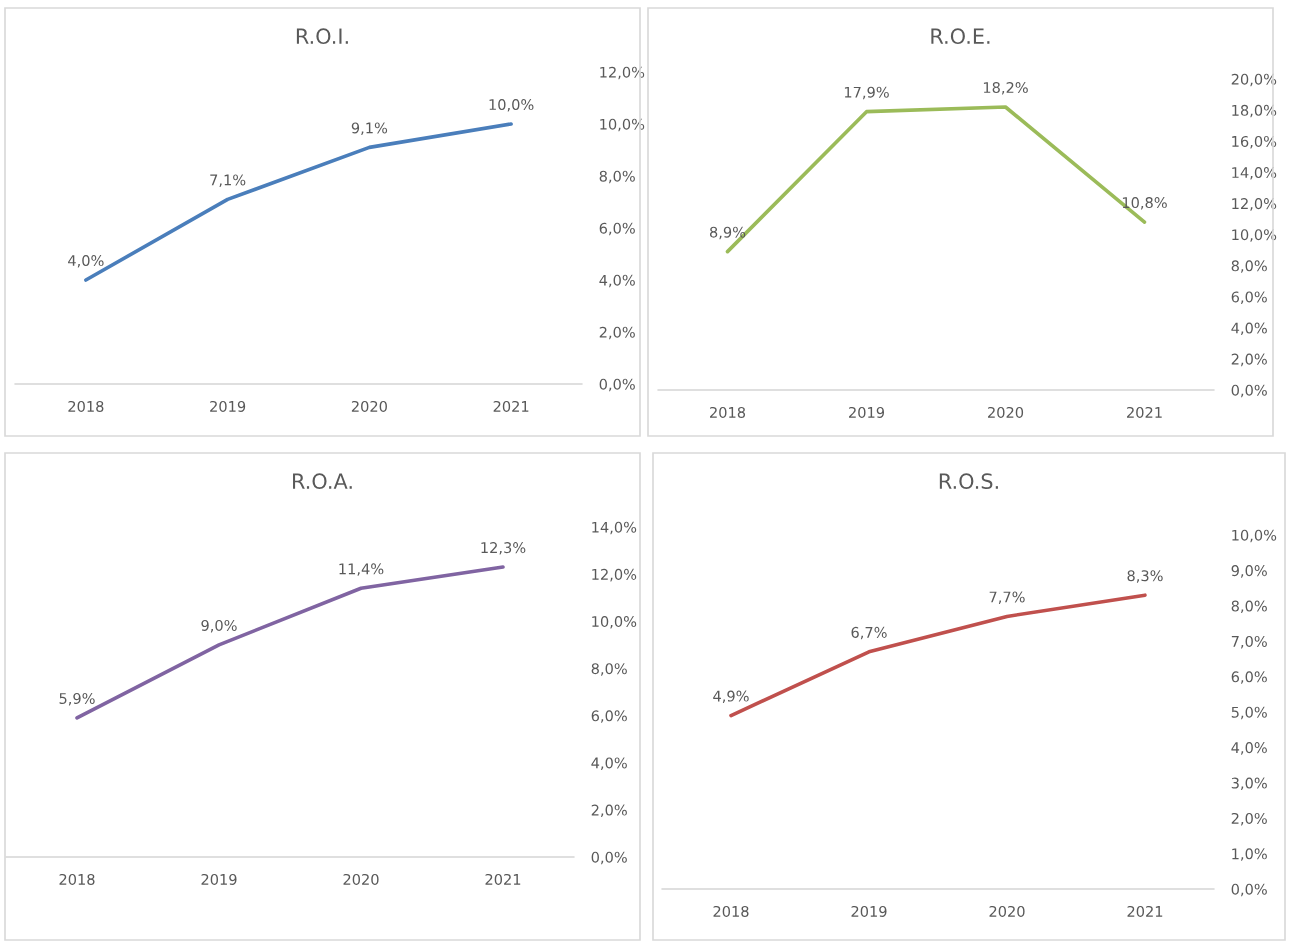 This screenshot has height=942, width=1290. I want to click on y-tick-label: 7,0%, so click(1249, 642).